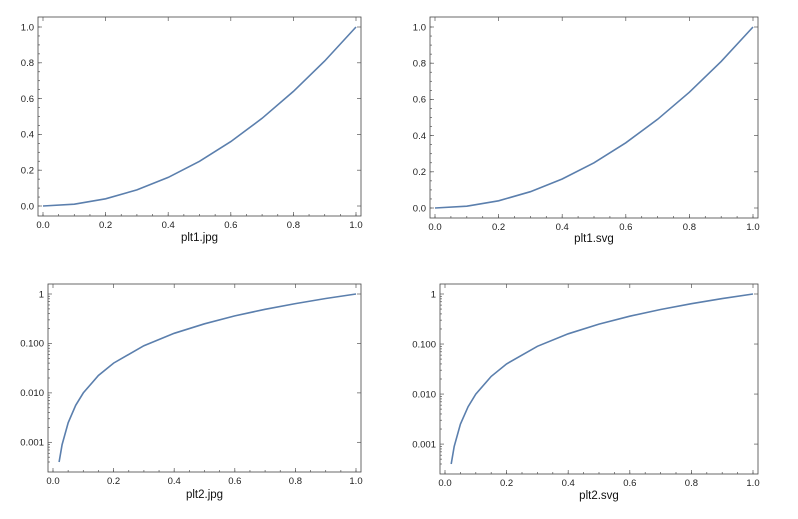  What do you see at coordinates (199, 238) in the screenshot?
I see `chart-caption: plt1.jpg` at bounding box center [199, 238].